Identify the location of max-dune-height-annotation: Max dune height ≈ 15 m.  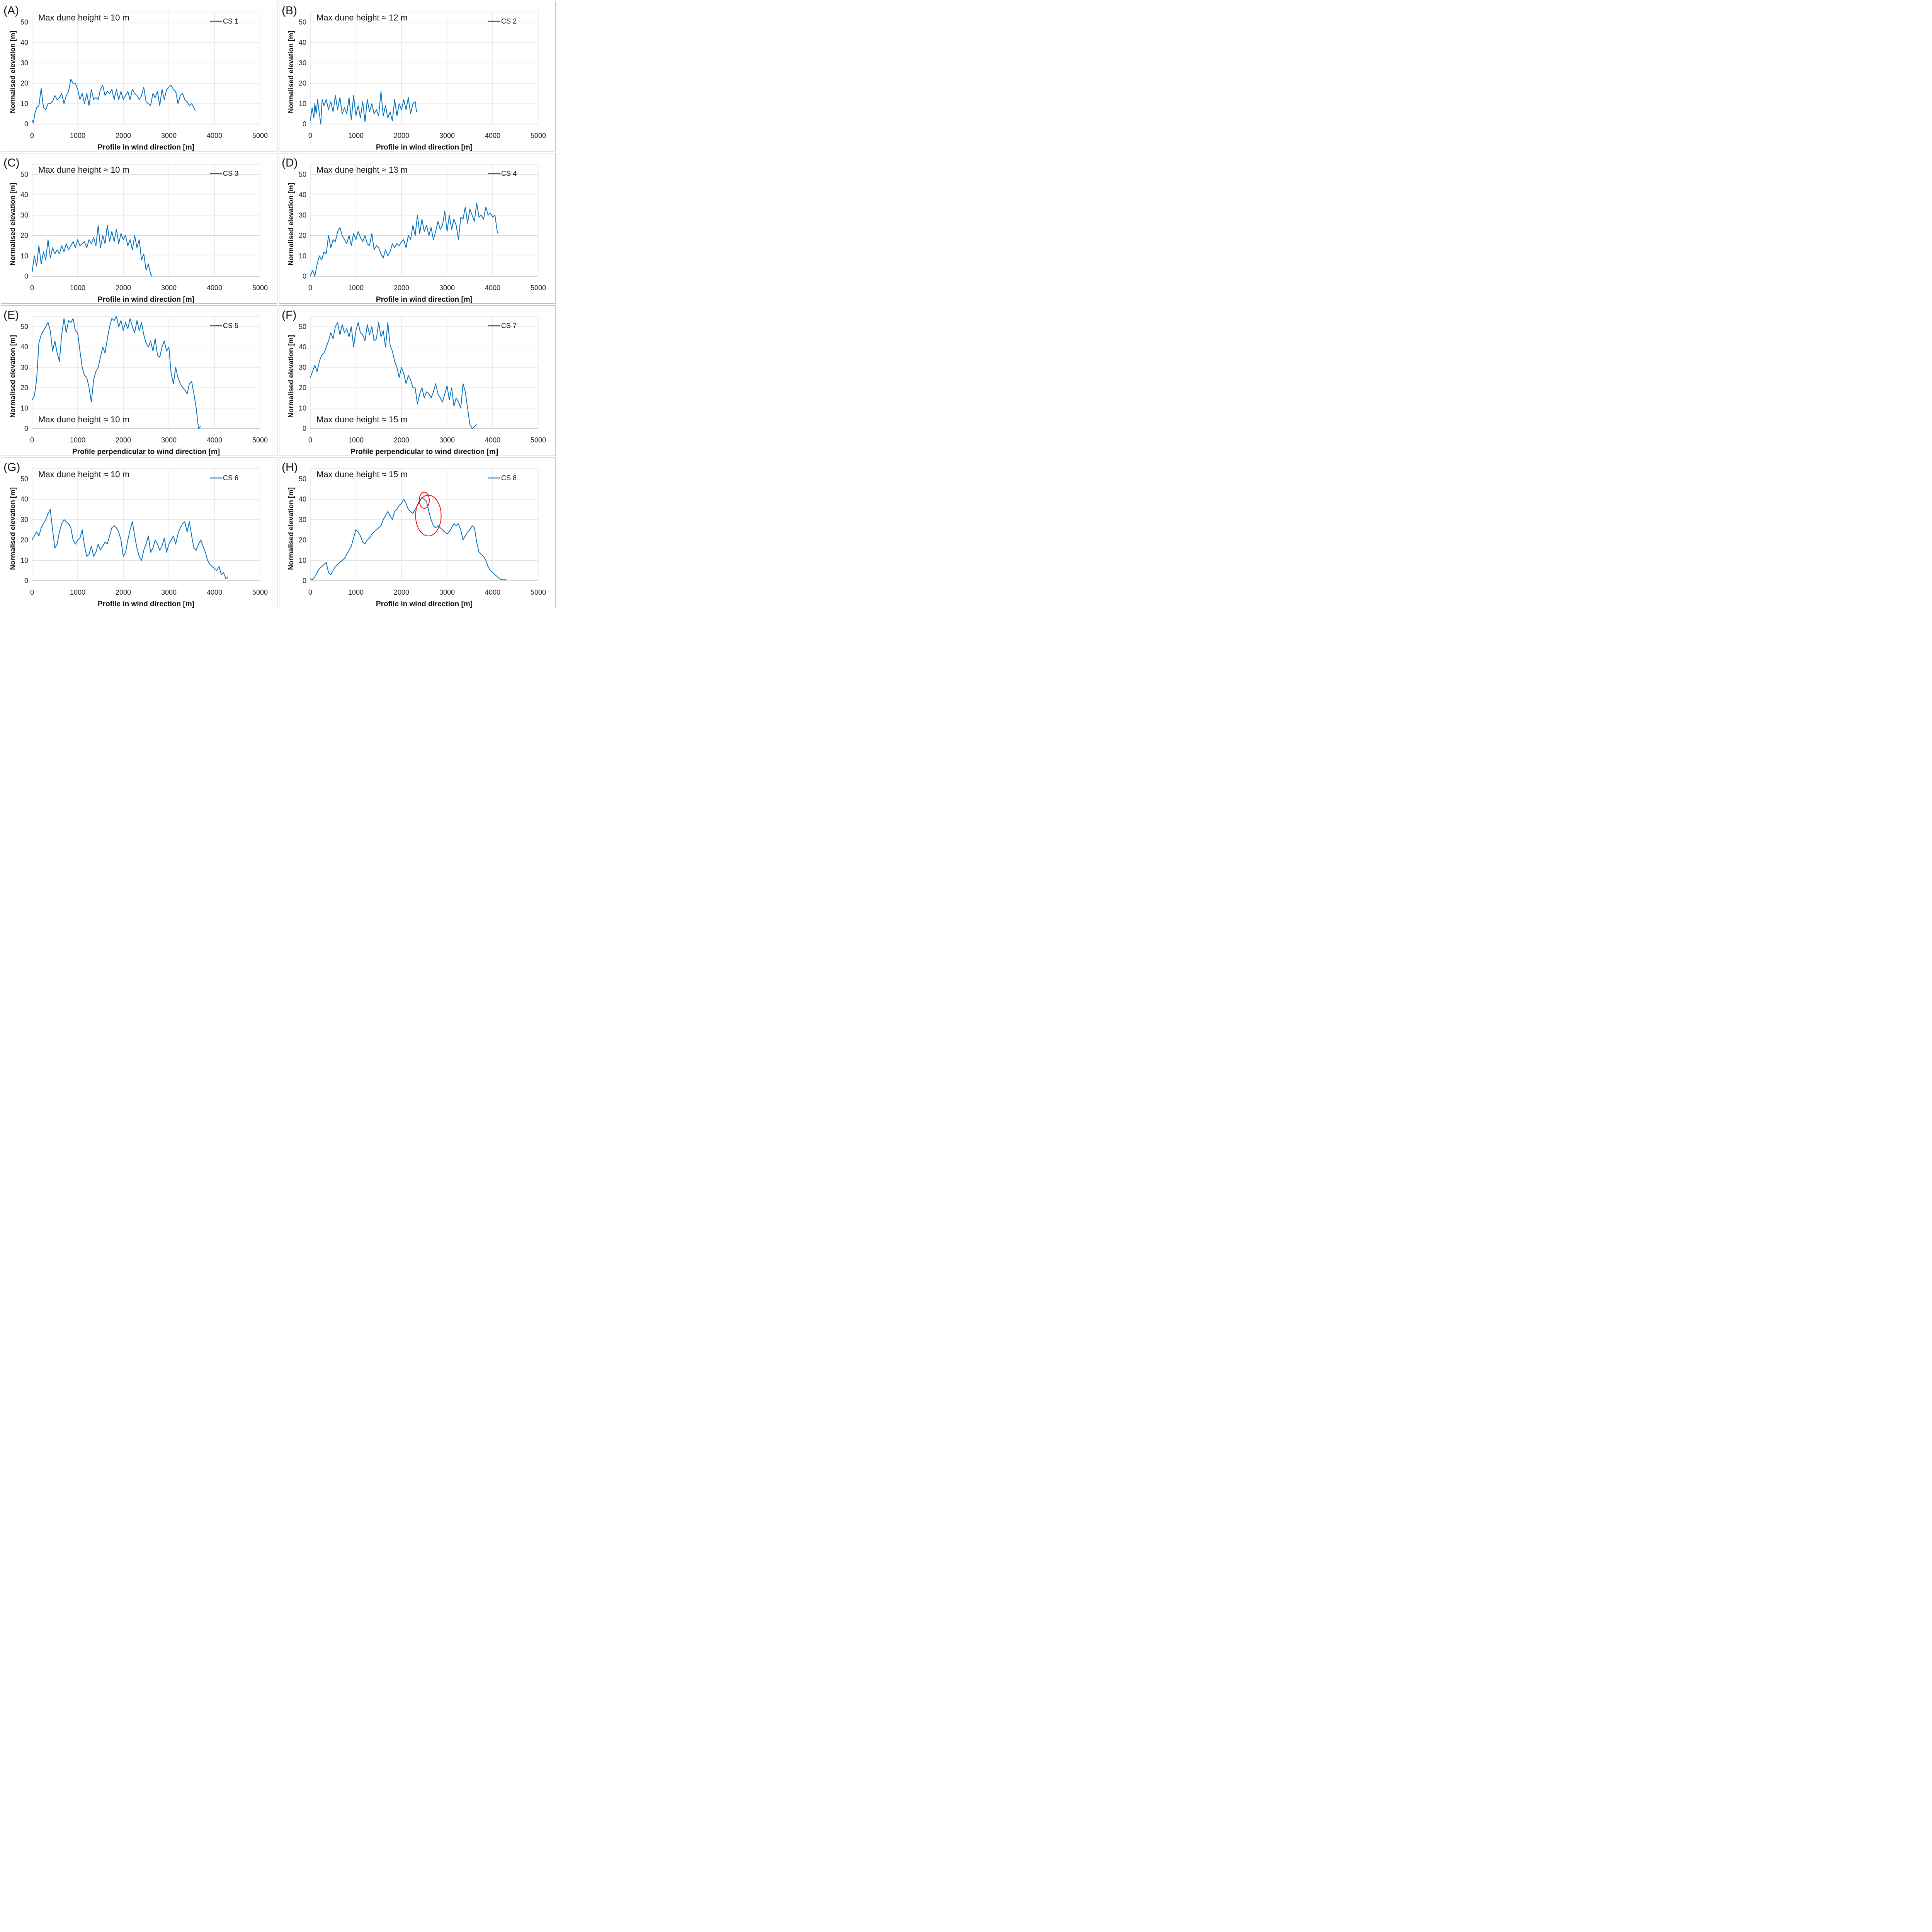
(362, 474).